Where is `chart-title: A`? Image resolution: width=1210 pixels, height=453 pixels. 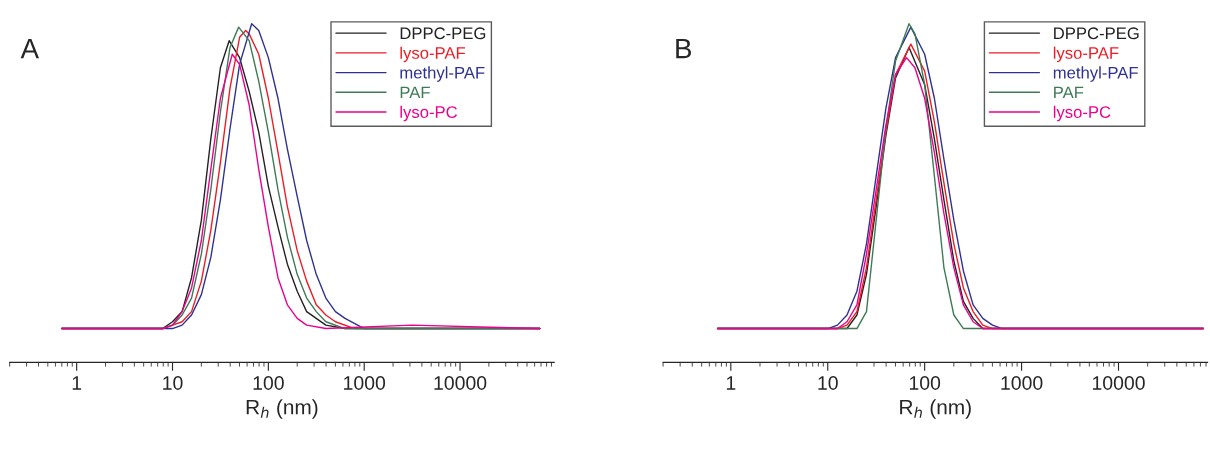
chart-title: A is located at coordinates (30, 49).